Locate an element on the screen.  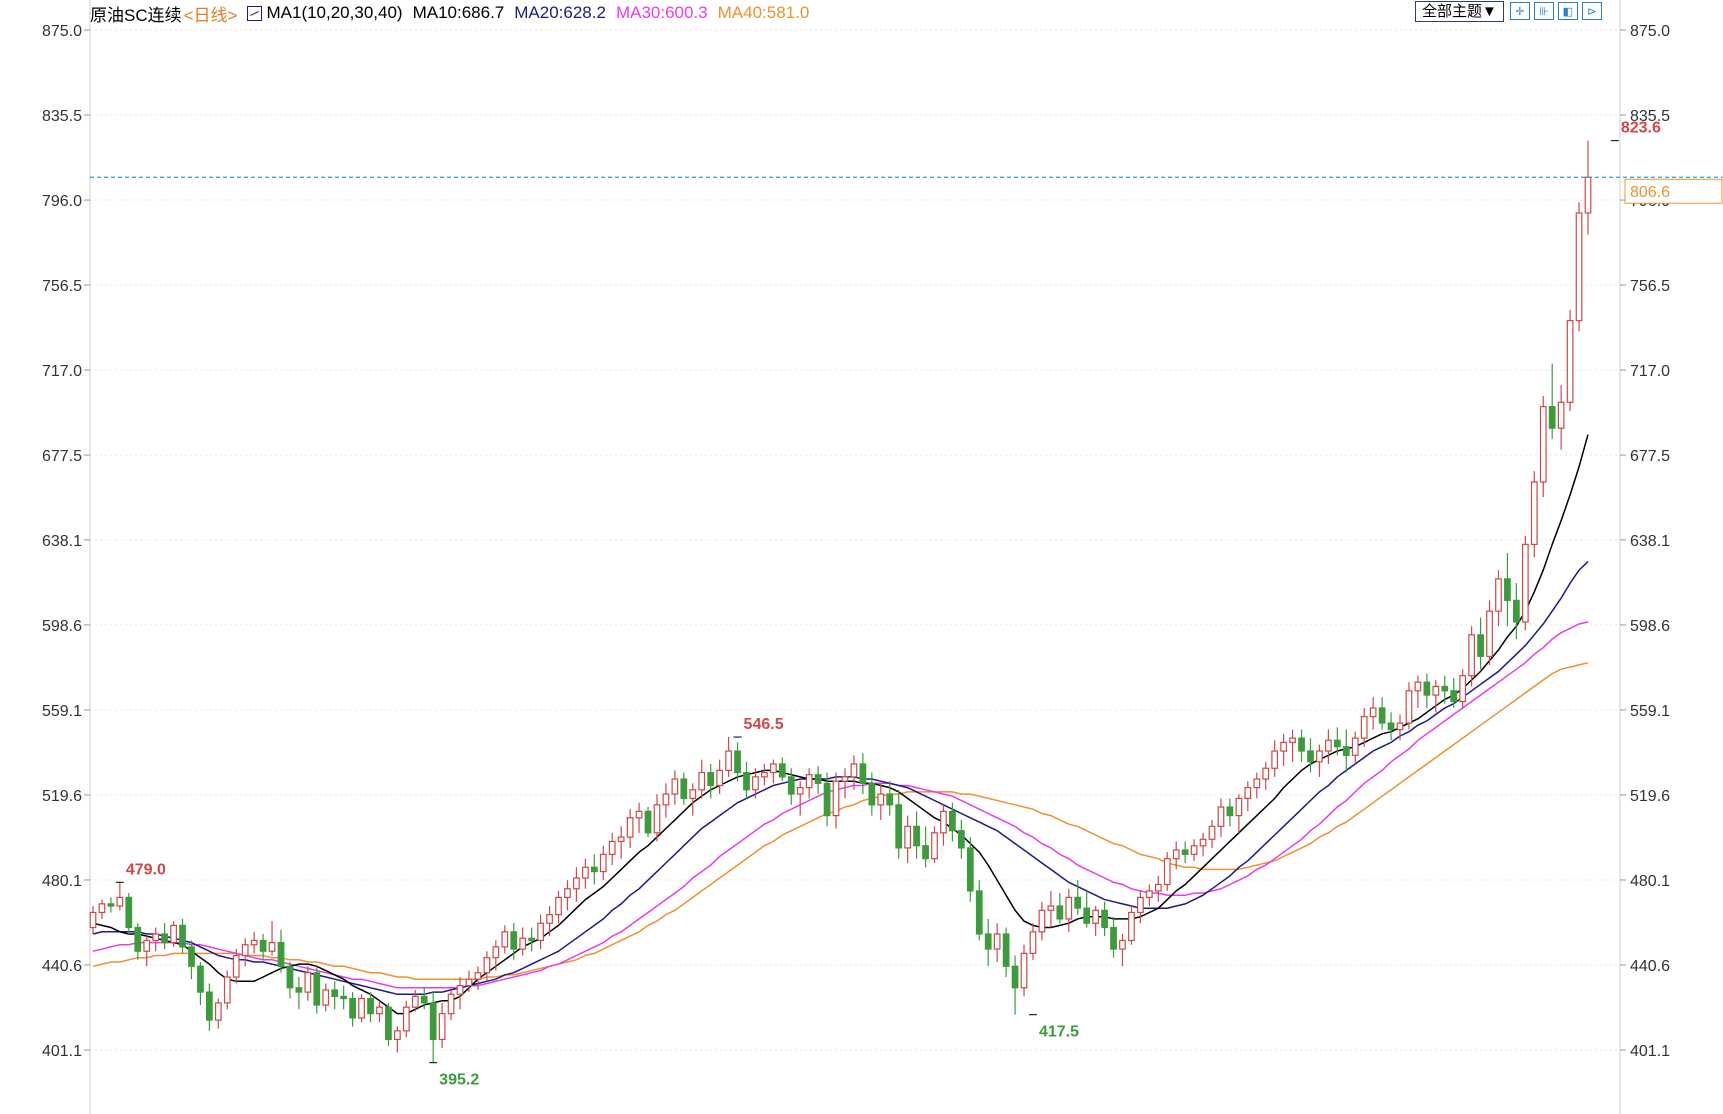
play-left-icon: ◧ is located at coordinates (1567, 11).